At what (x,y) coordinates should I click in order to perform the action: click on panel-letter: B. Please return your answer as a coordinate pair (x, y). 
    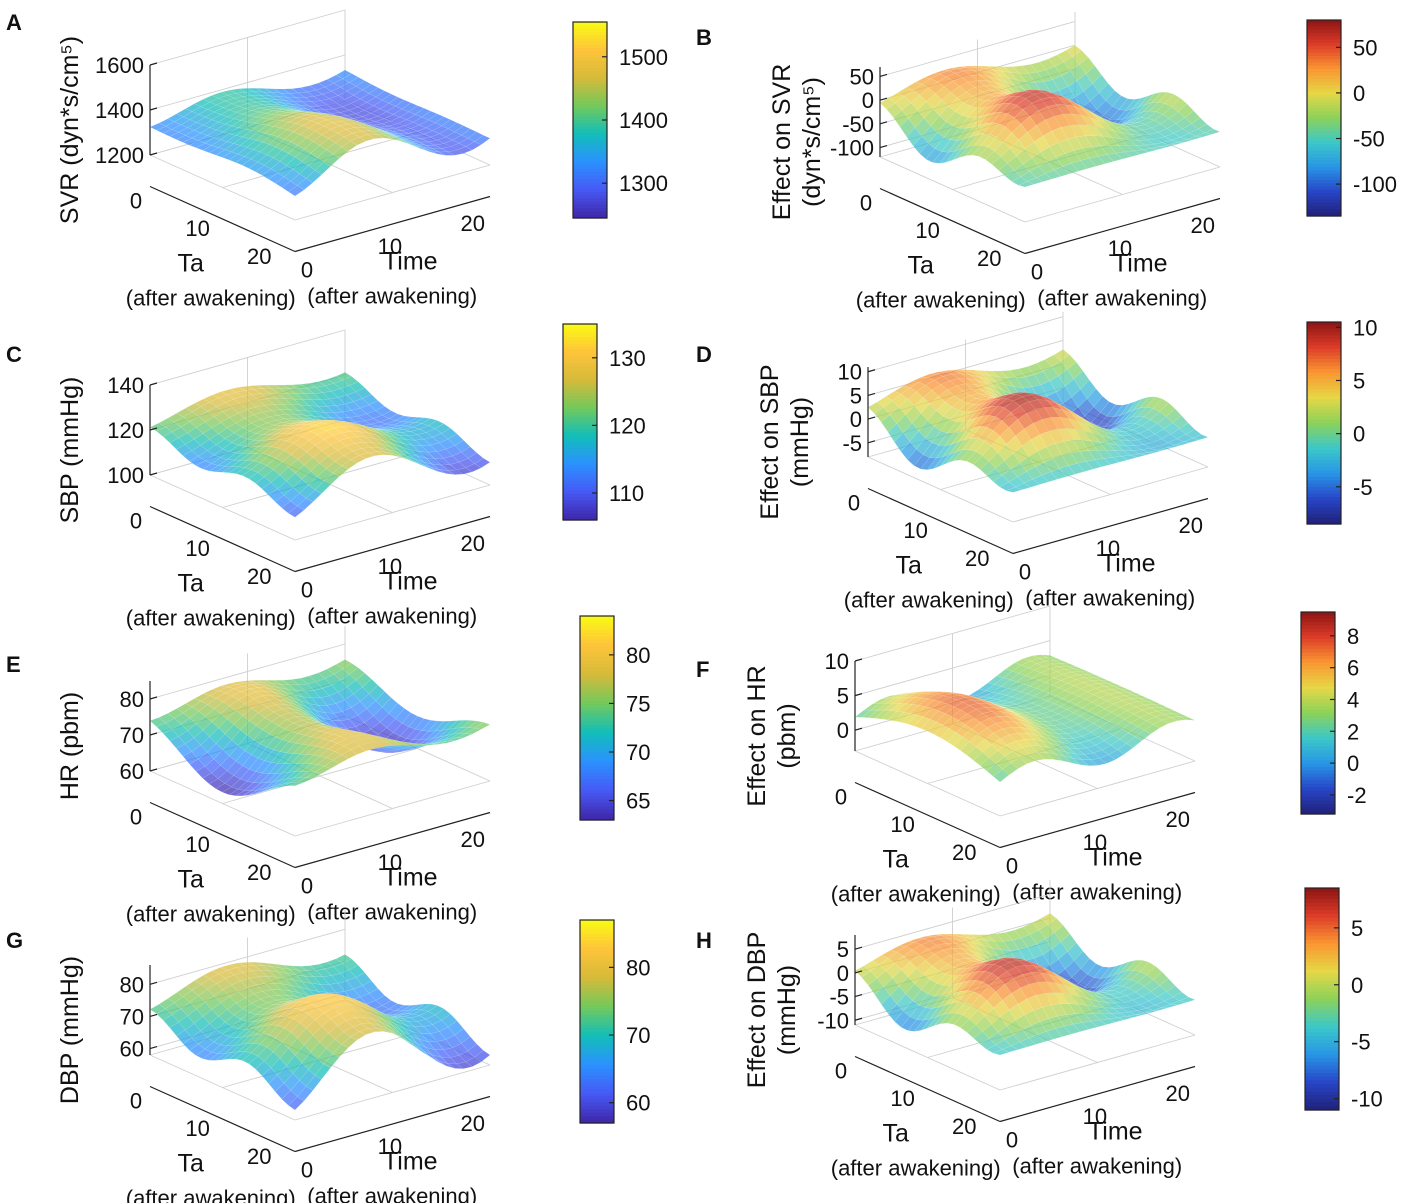
    Looking at the image, I should click on (704, 37).